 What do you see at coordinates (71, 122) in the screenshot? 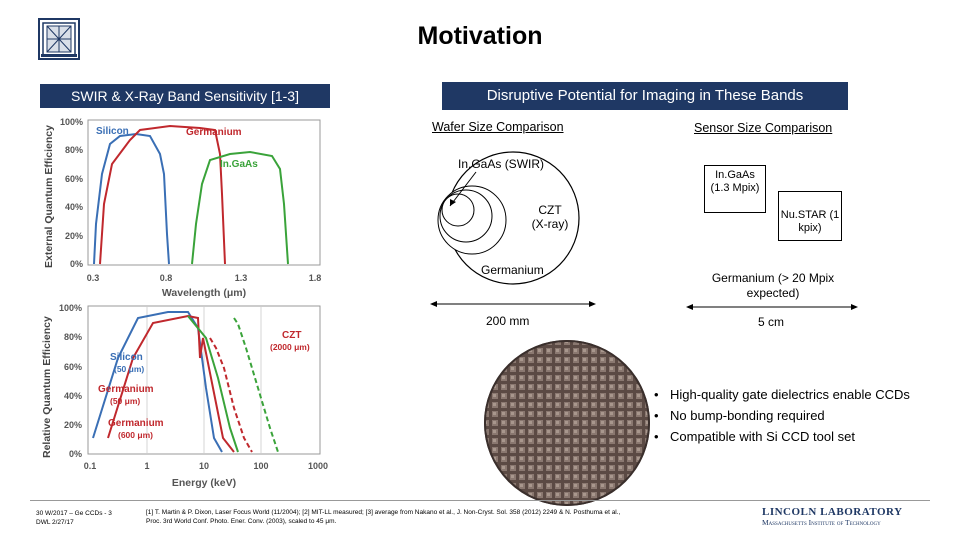
I see `swir-ytick: 100%` at bounding box center [71, 122].